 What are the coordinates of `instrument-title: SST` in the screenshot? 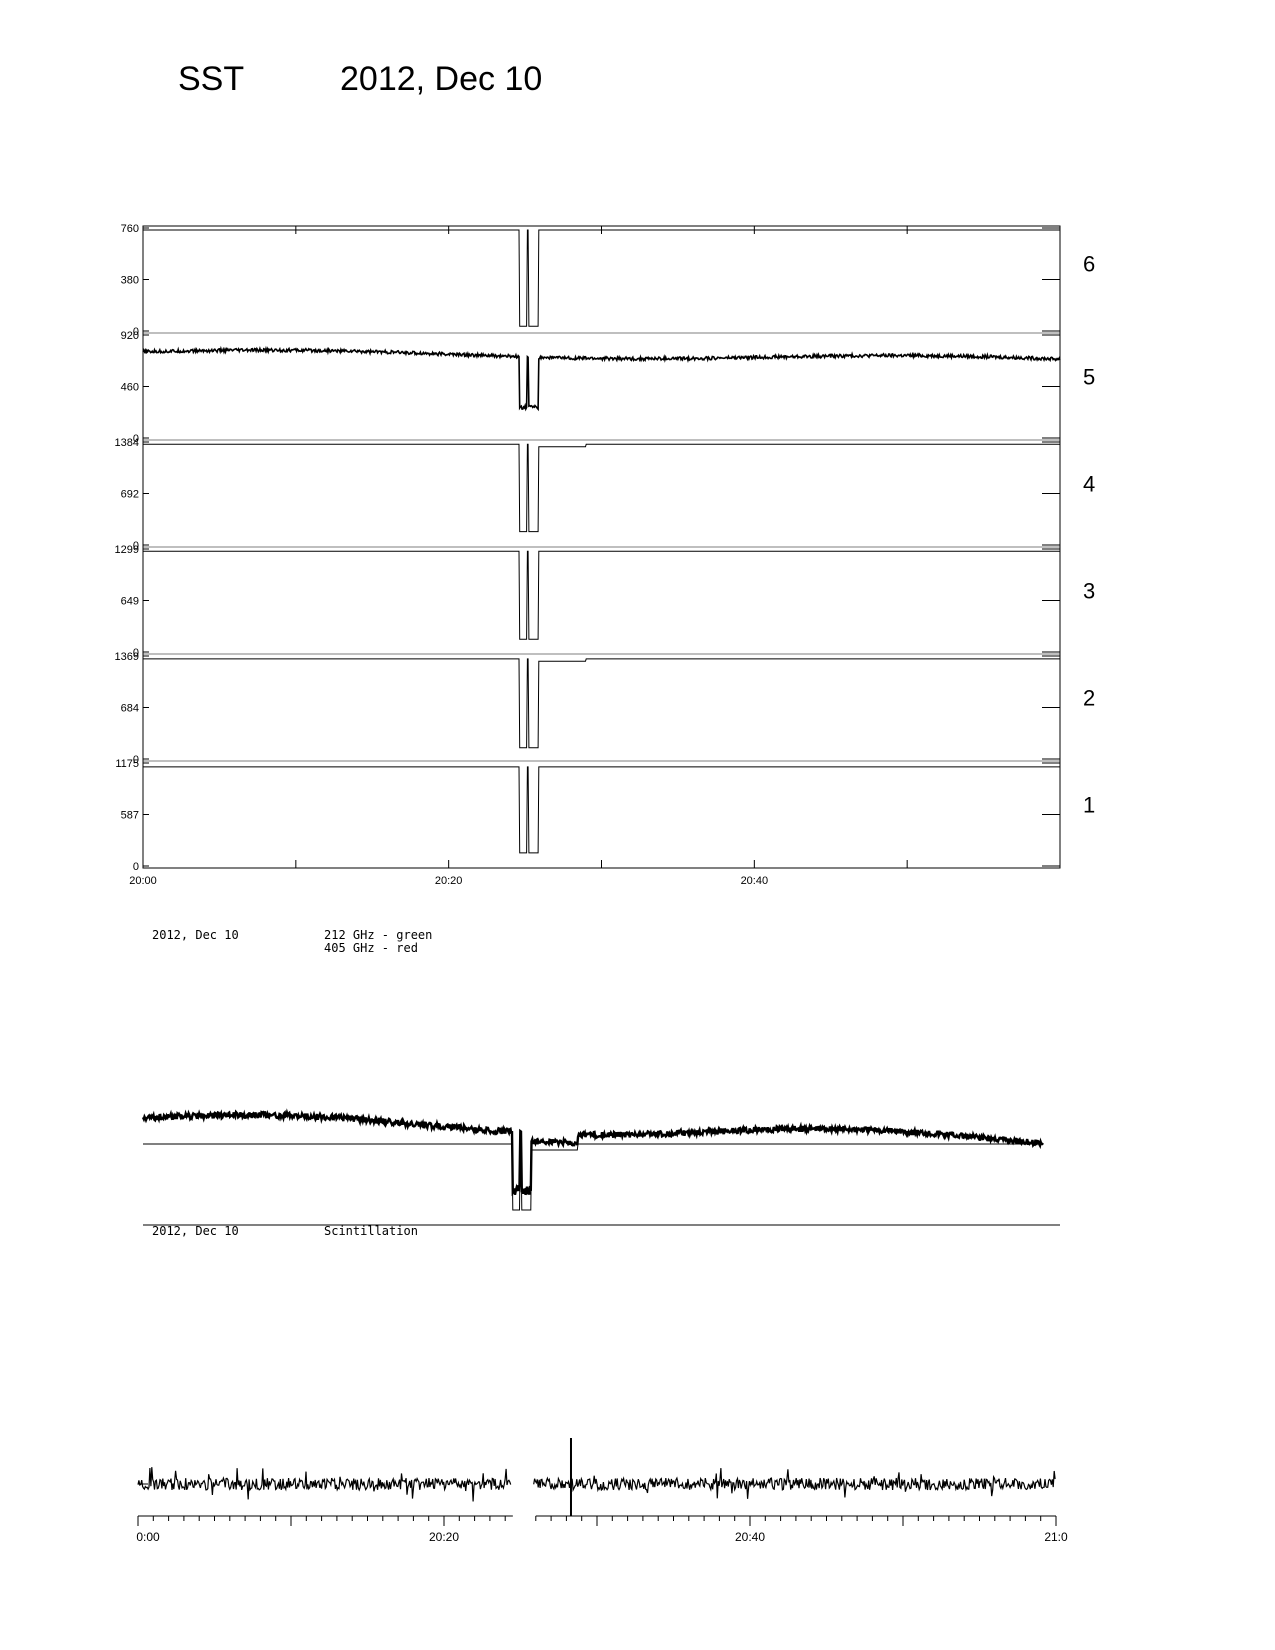 It's located at (211, 79).